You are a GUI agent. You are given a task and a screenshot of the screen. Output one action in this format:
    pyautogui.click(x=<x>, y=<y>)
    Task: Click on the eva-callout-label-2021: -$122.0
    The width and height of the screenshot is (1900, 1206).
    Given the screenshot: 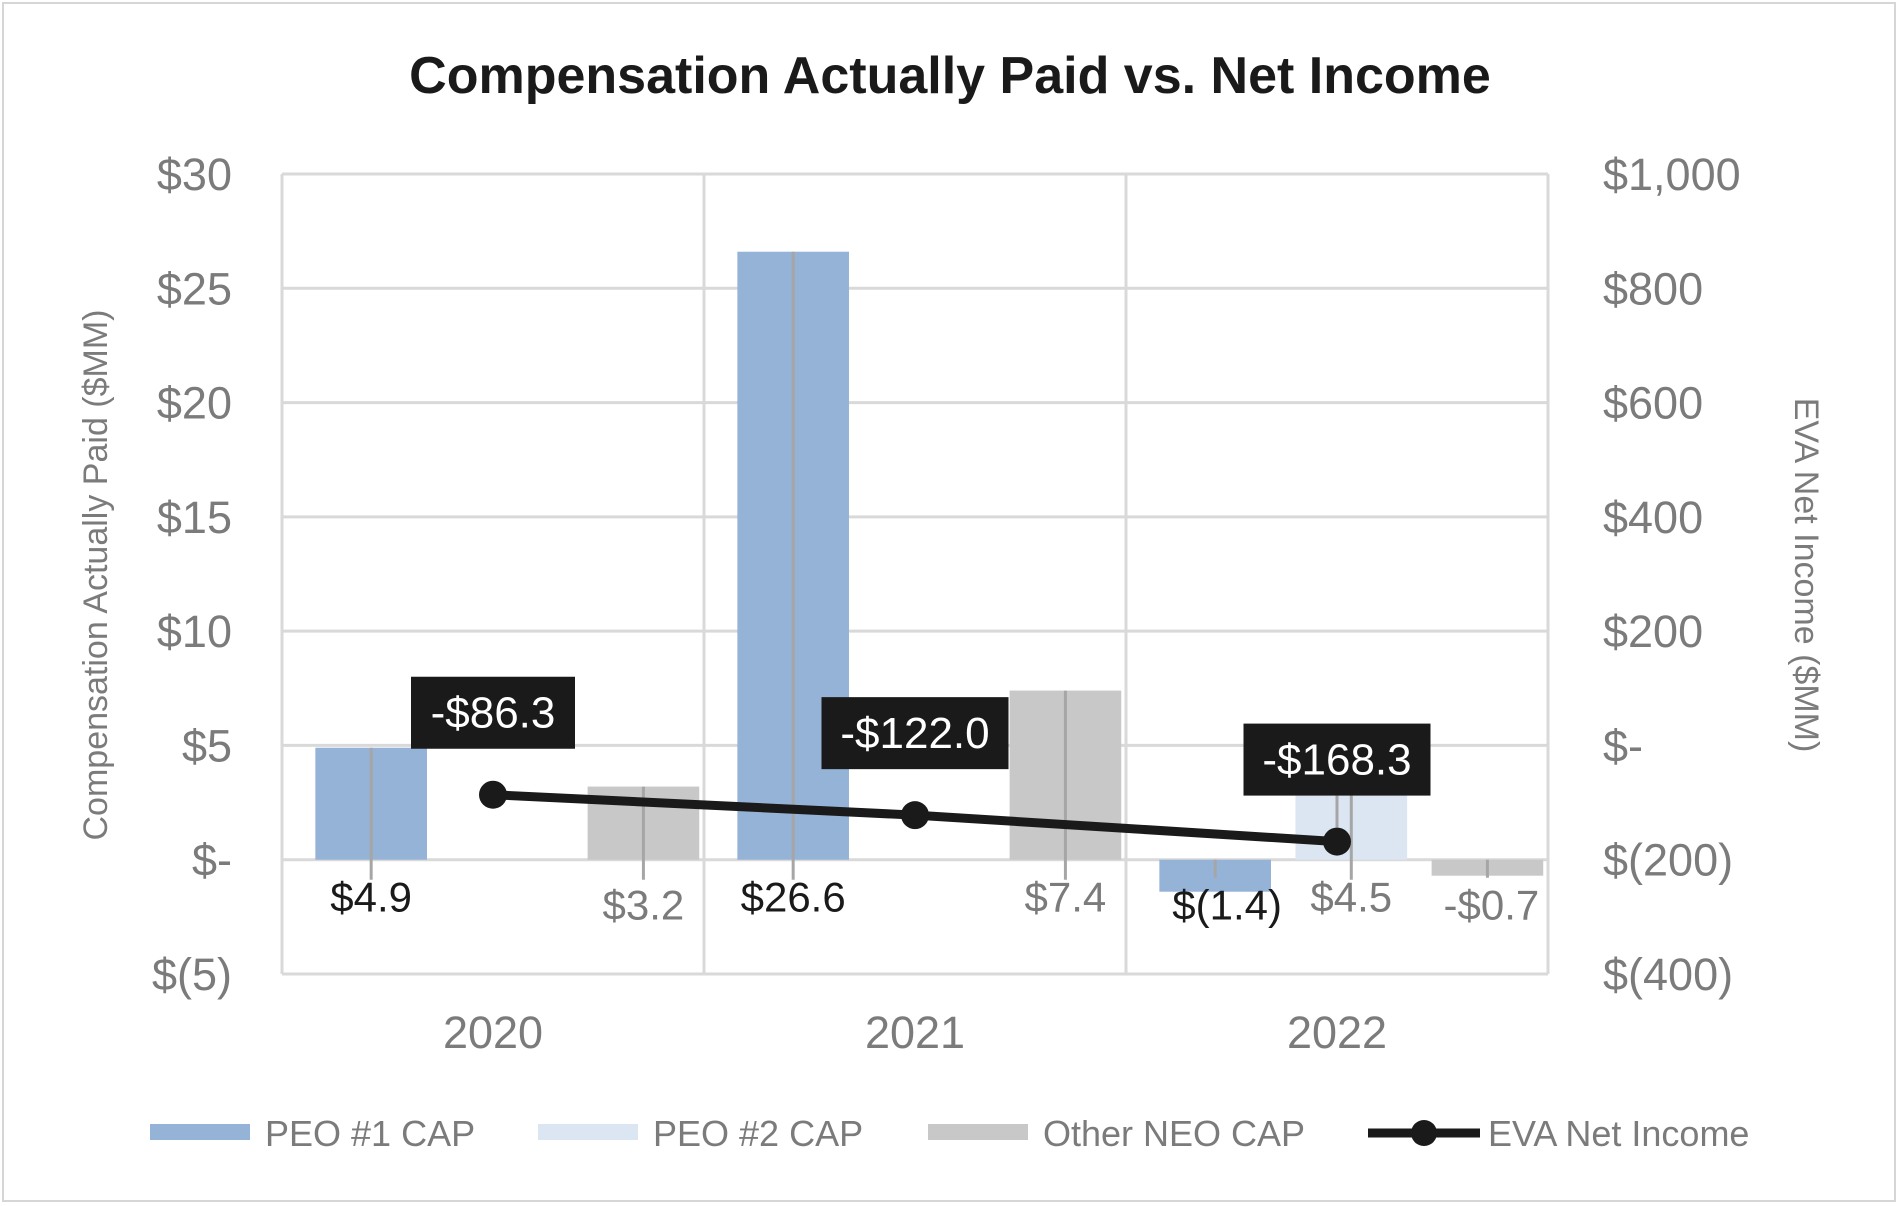 What is the action you would take?
    pyautogui.click(x=914, y=733)
    